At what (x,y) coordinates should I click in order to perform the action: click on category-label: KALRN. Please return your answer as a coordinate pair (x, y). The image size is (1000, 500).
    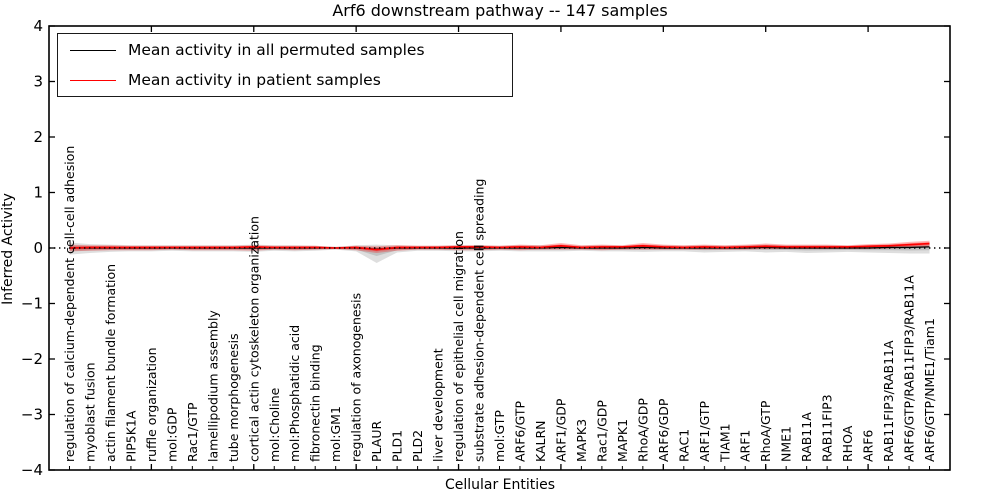
    Looking at the image, I should click on (540, 441).